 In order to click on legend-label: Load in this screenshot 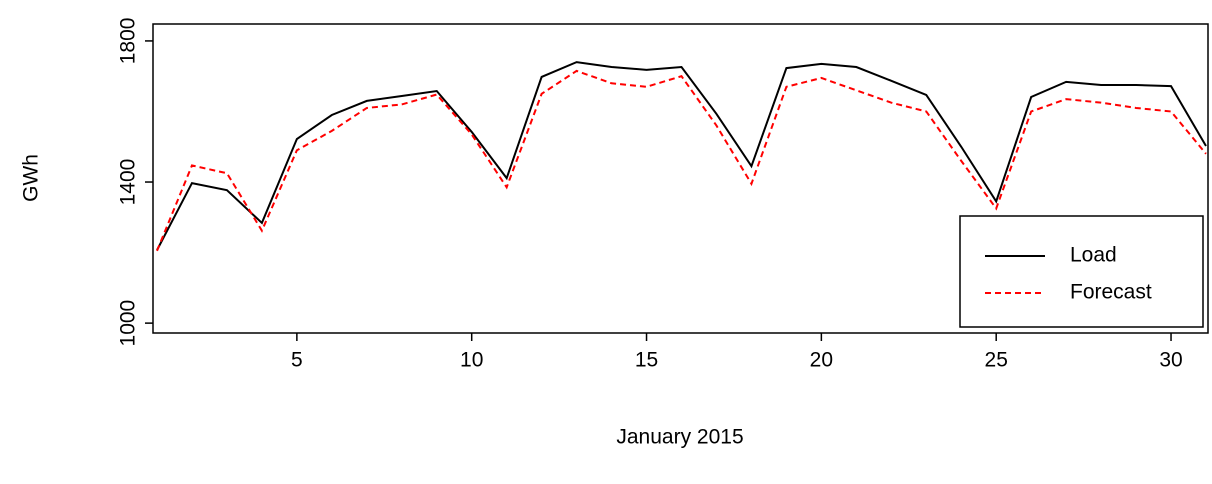, I will do `click(1093, 255)`.